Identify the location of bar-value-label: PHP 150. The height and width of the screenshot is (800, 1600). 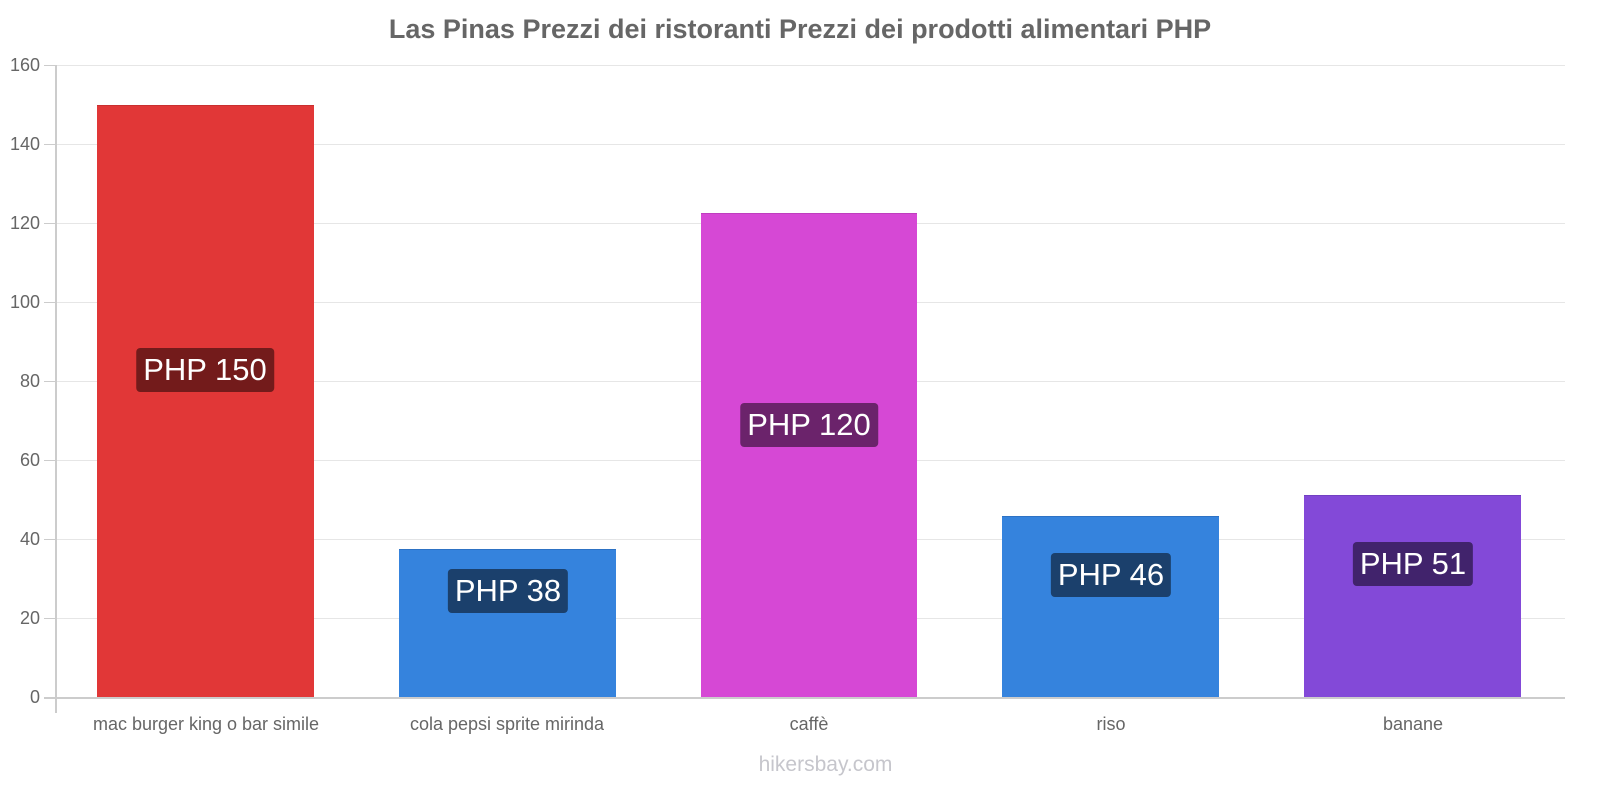
(205, 370).